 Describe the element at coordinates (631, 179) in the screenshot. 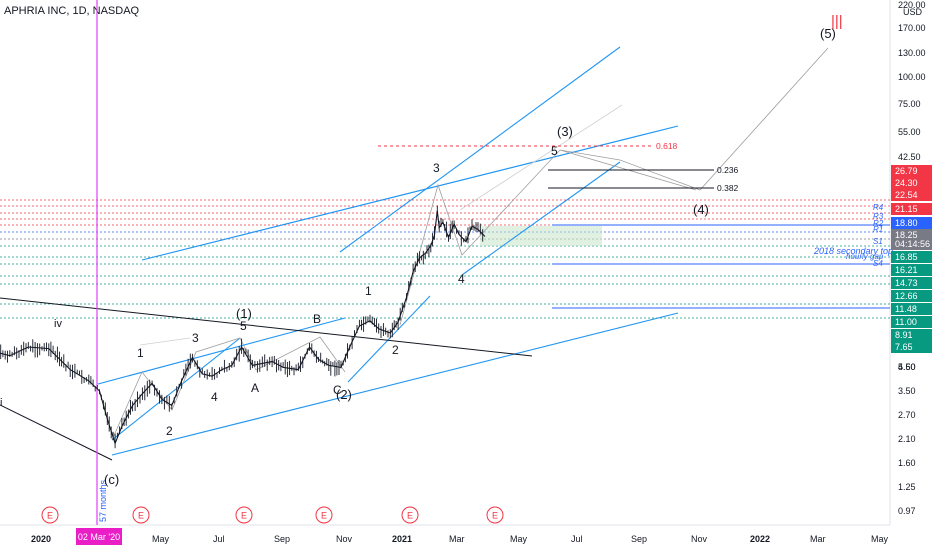

I see `fib-black-lines` at that location.